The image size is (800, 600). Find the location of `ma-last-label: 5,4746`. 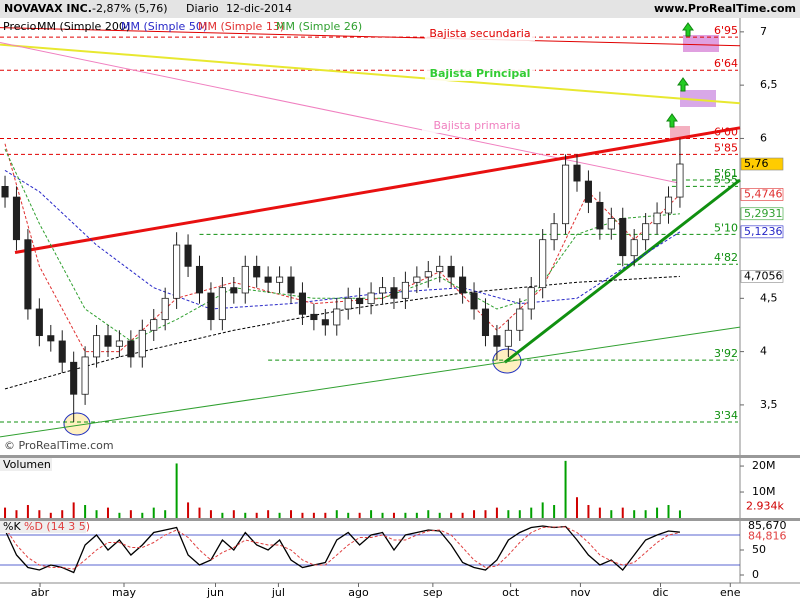

ma-last-label: 5,4746 is located at coordinates (763, 193).